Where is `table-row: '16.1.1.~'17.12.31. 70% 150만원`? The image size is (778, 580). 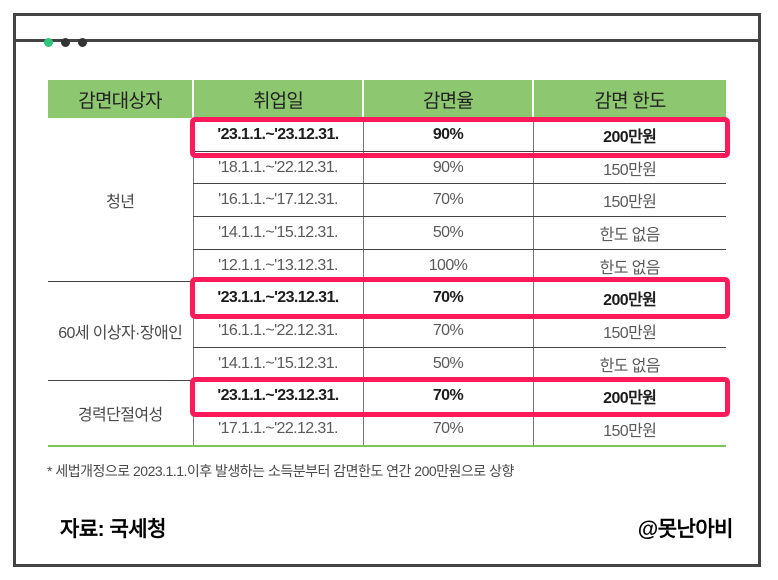
table-row: '16.1.1.~'17.12.31. 70% 150만원 is located at coordinates (387, 200).